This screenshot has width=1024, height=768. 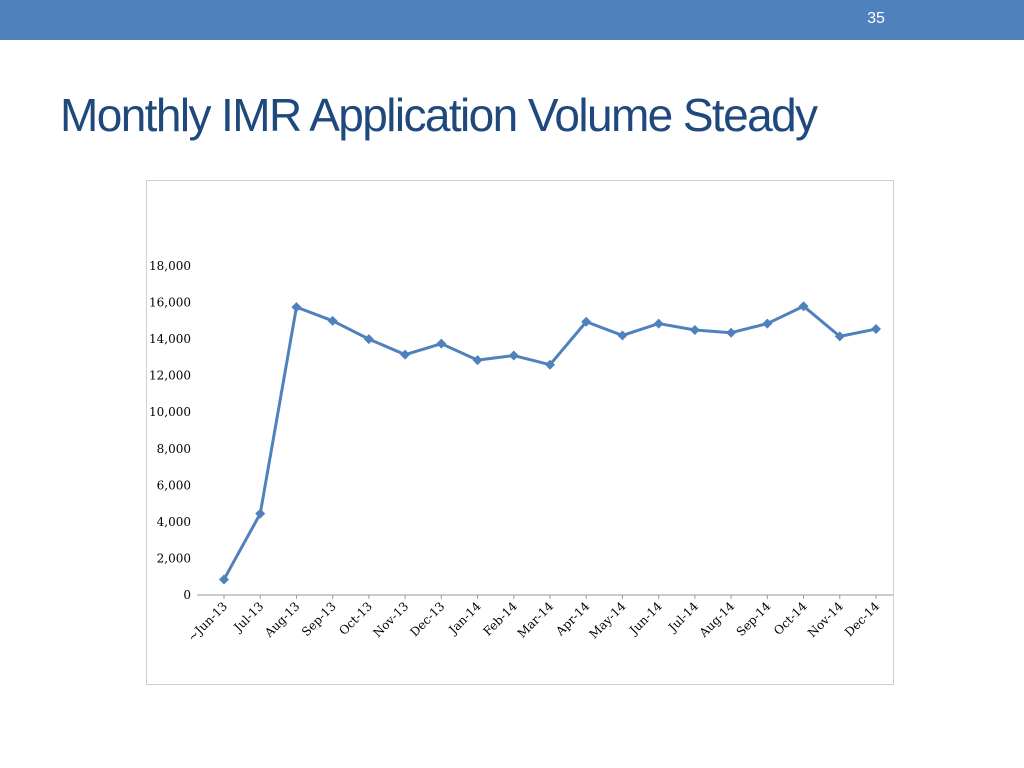 I want to click on y-tick-label: 18,000, so click(x=170, y=266).